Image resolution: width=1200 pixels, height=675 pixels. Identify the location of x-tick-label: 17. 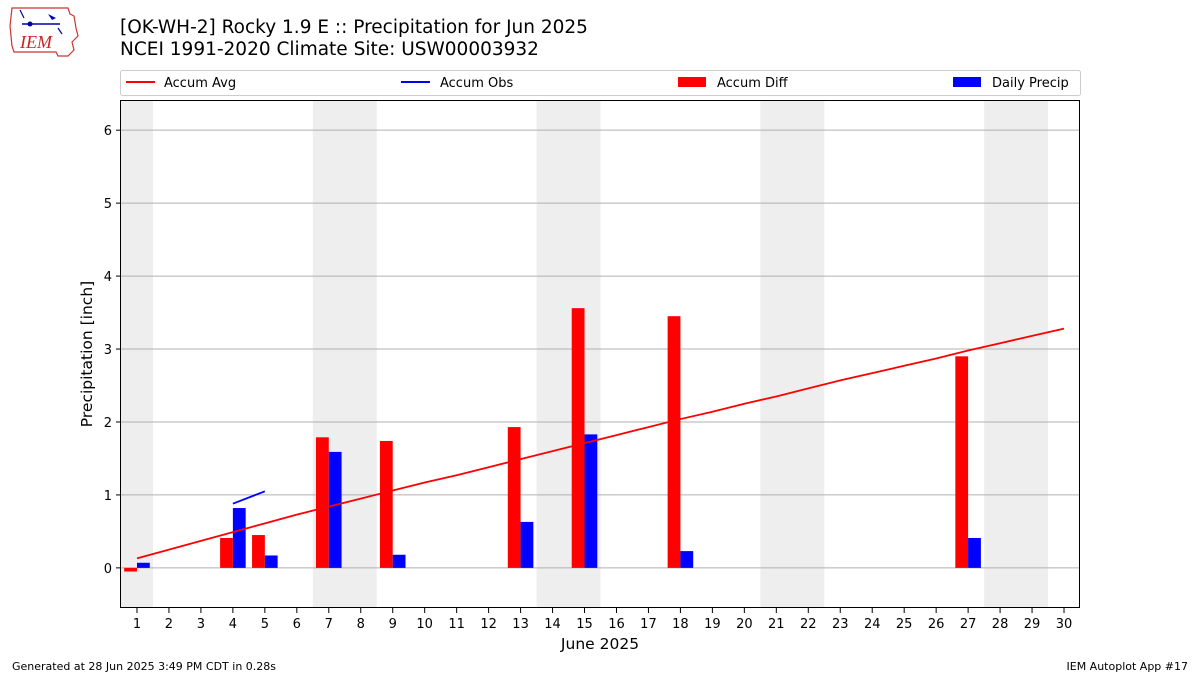
(648, 624).